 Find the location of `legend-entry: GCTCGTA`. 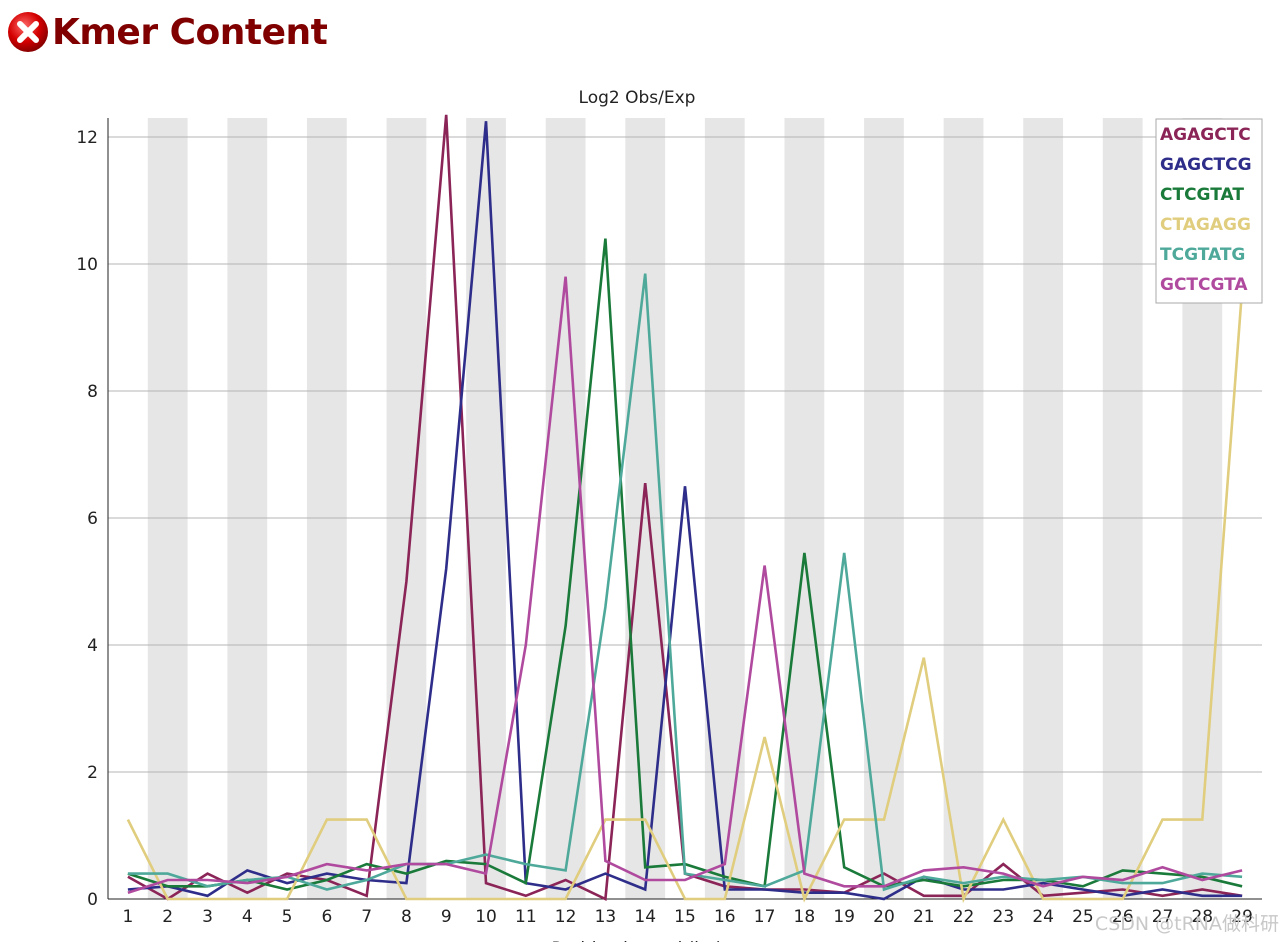

legend-entry: GCTCGTA is located at coordinates (1204, 285).